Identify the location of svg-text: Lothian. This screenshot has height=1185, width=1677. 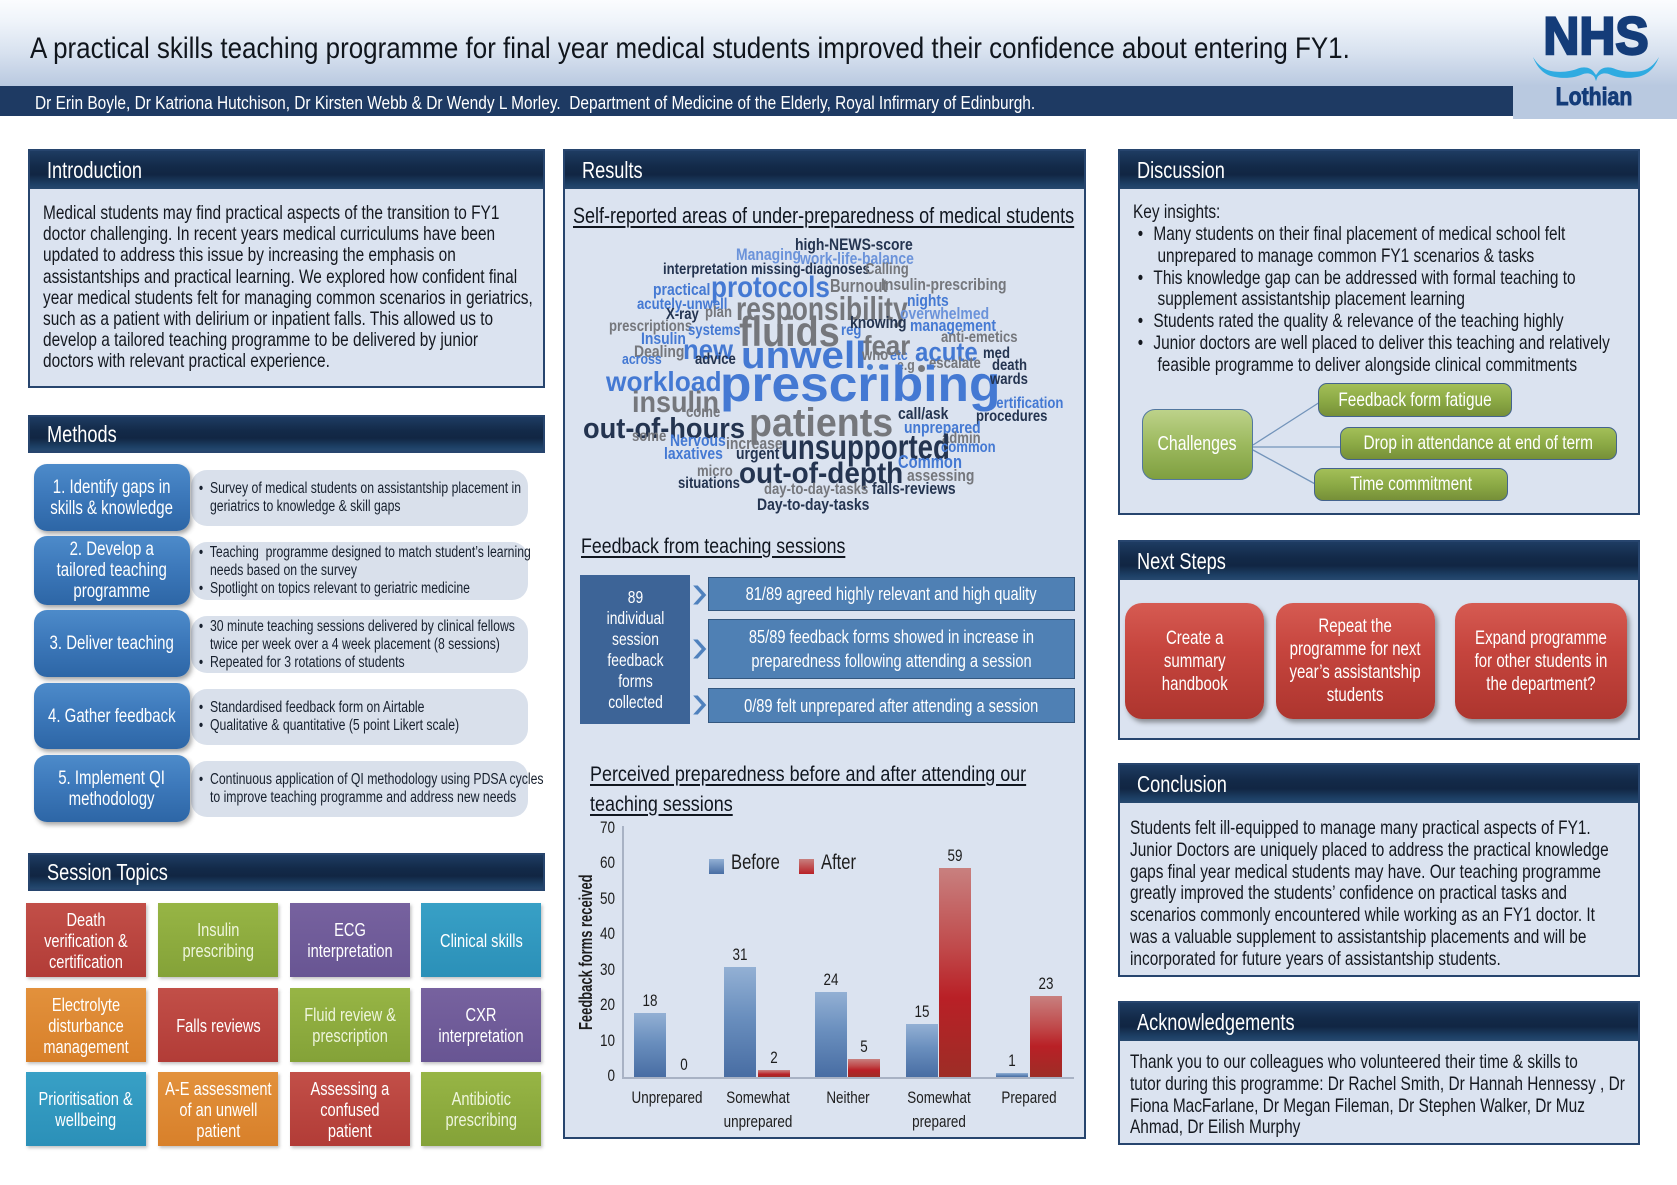
(1594, 96).